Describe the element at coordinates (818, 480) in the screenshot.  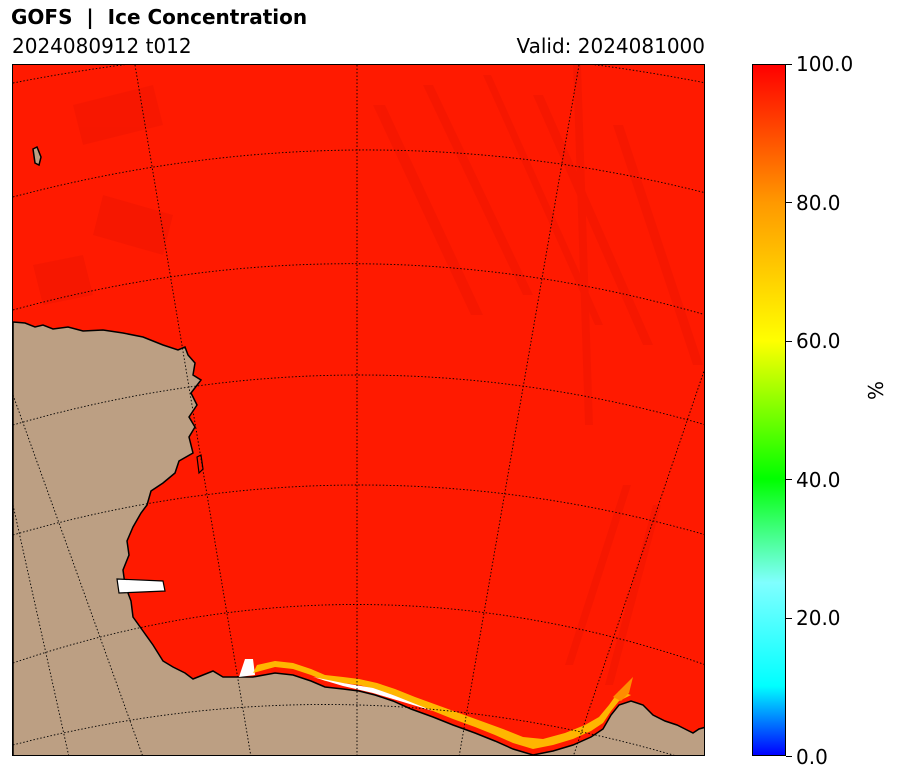
I see `colorbar-tick-label: 40.0` at that location.